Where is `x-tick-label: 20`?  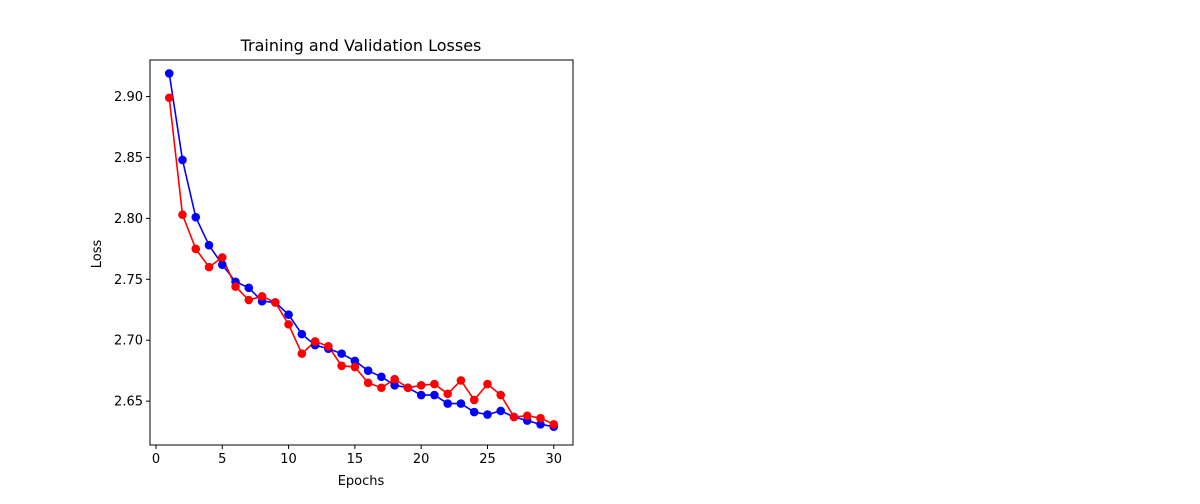
x-tick-label: 20 is located at coordinates (421, 459).